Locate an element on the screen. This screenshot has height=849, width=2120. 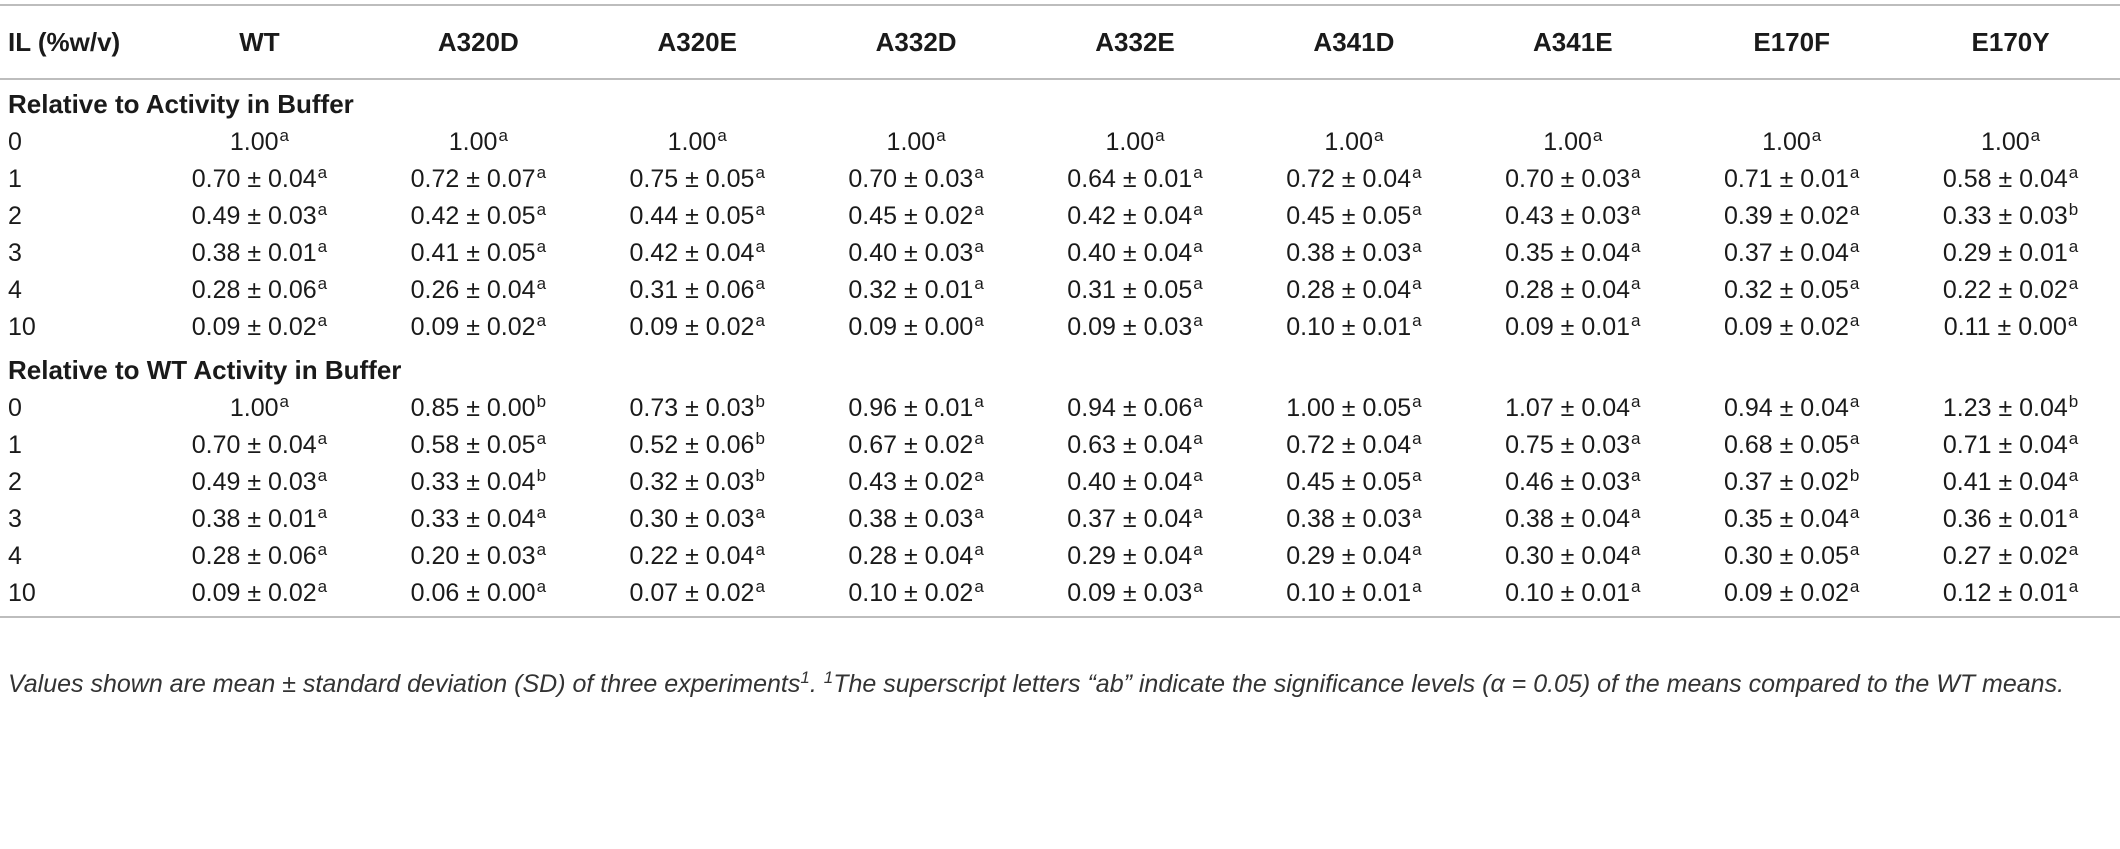
value-cell: 0.38 ± 0.03a is located at coordinates (1353, 519).